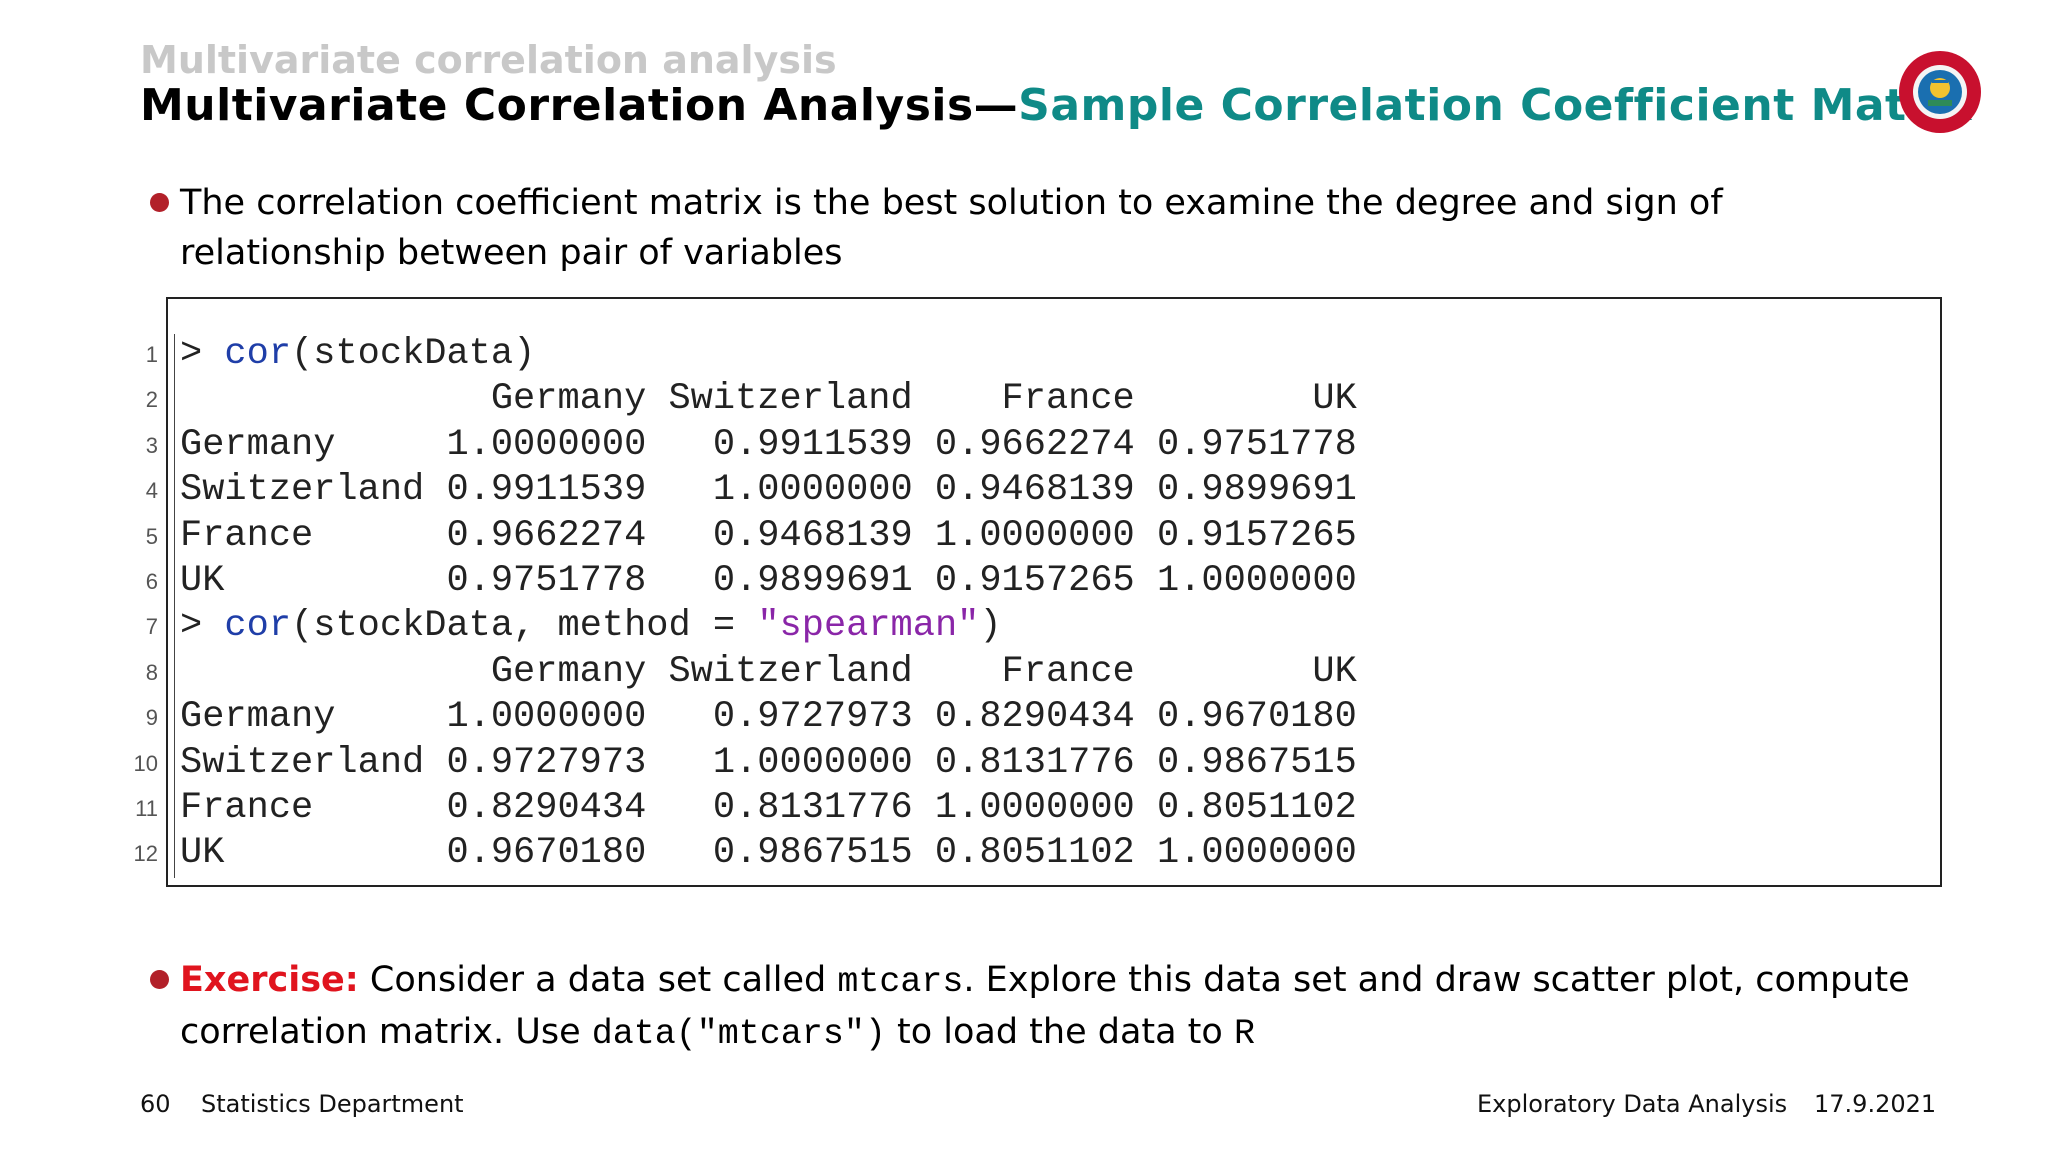 The width and height of the screenshot is (2048, 1152). What do you see at coordinates (151, 672) in the screenshot?
I see `line-number: 8` at bounding box center [151, 672].